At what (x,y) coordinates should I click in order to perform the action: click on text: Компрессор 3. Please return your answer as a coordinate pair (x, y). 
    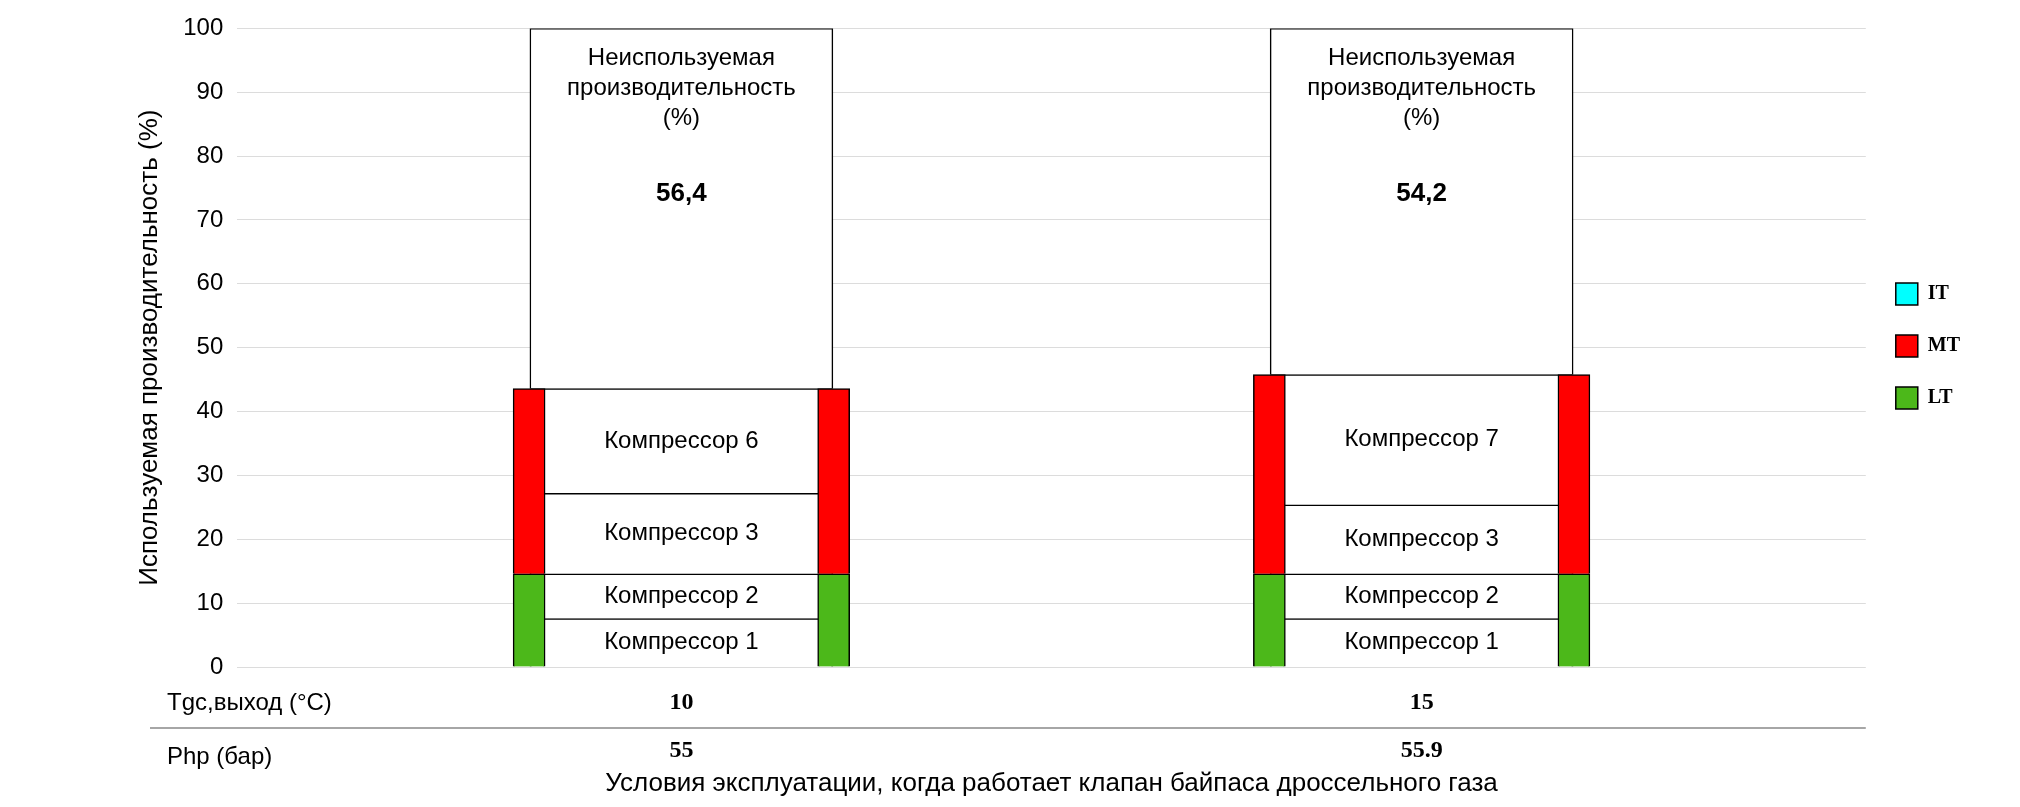
    Looking at the image, I should click on (681, 532).